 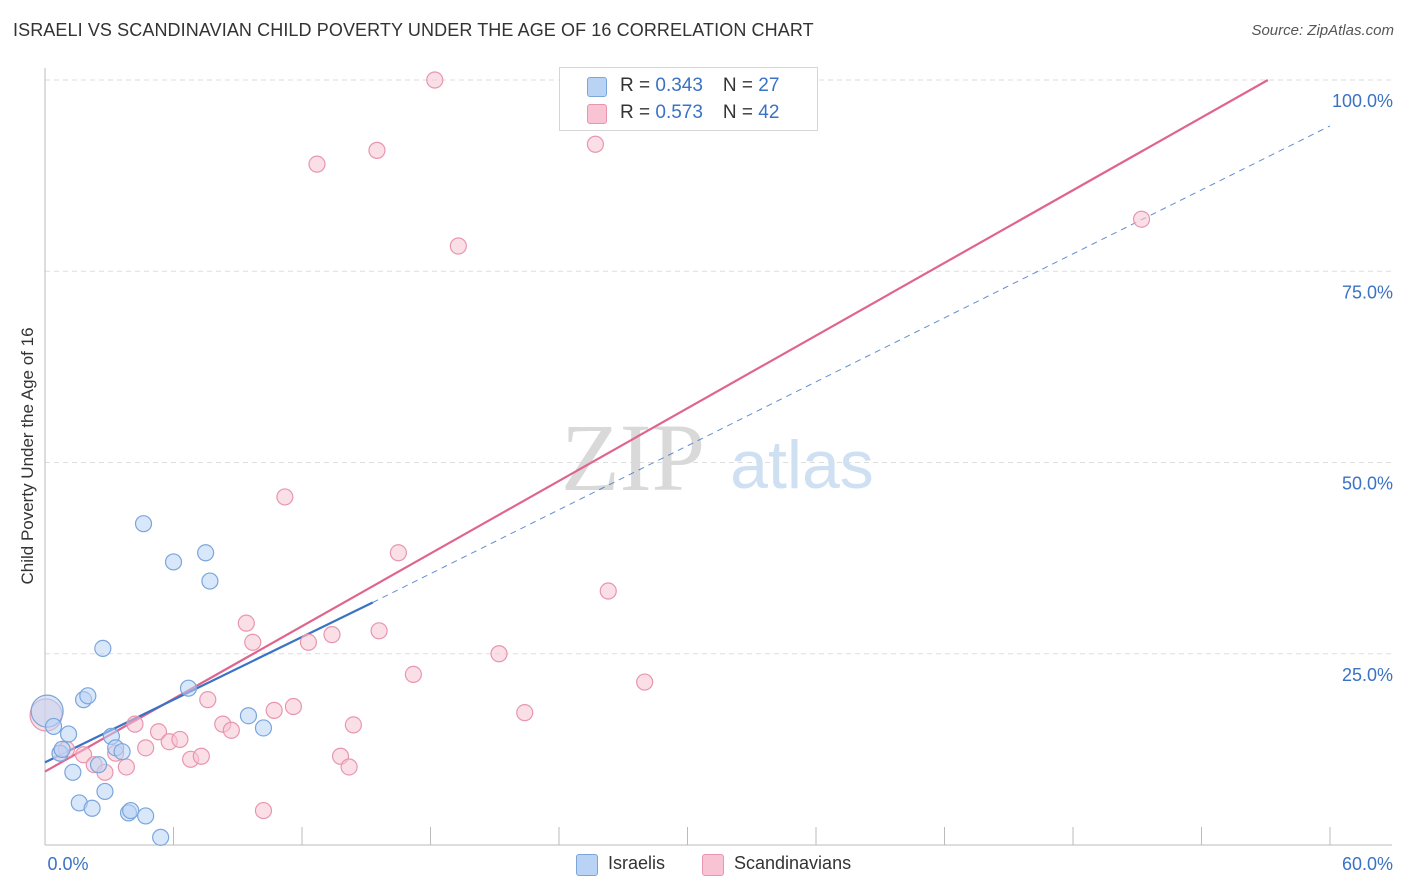 What do you see at coordinates (1367, 484) in the screenshot?
I see `y-tick-label: 50.0%` at bounding box center [1367, 484].